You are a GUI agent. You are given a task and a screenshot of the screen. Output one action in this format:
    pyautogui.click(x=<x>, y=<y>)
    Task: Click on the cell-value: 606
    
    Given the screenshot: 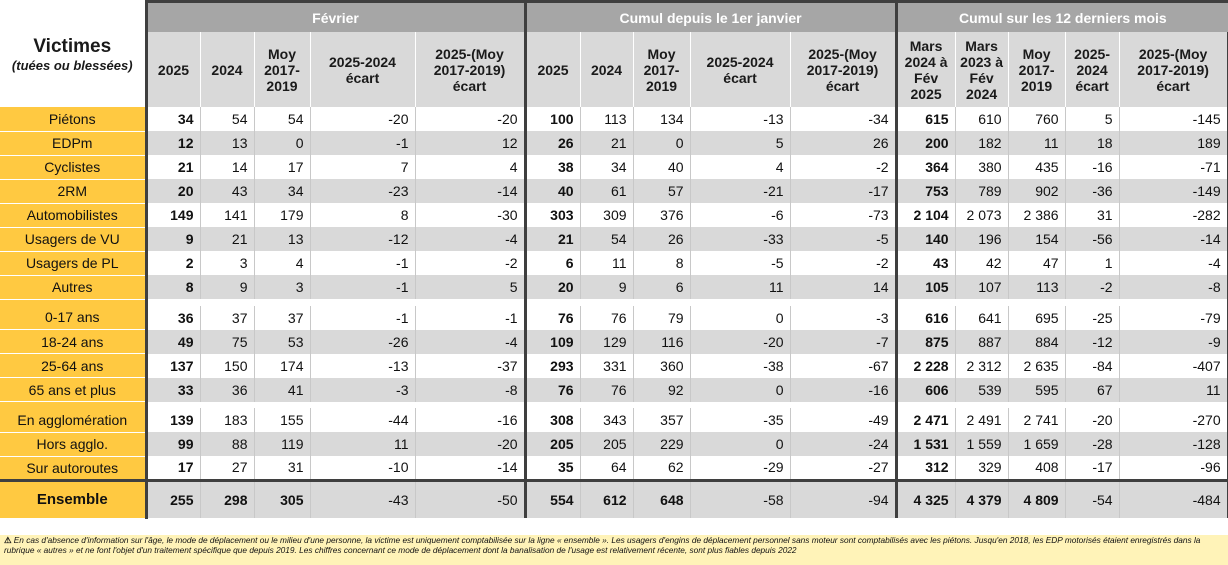 What is the action you would take?
    pyautogui.click(x=925, y=389)
    